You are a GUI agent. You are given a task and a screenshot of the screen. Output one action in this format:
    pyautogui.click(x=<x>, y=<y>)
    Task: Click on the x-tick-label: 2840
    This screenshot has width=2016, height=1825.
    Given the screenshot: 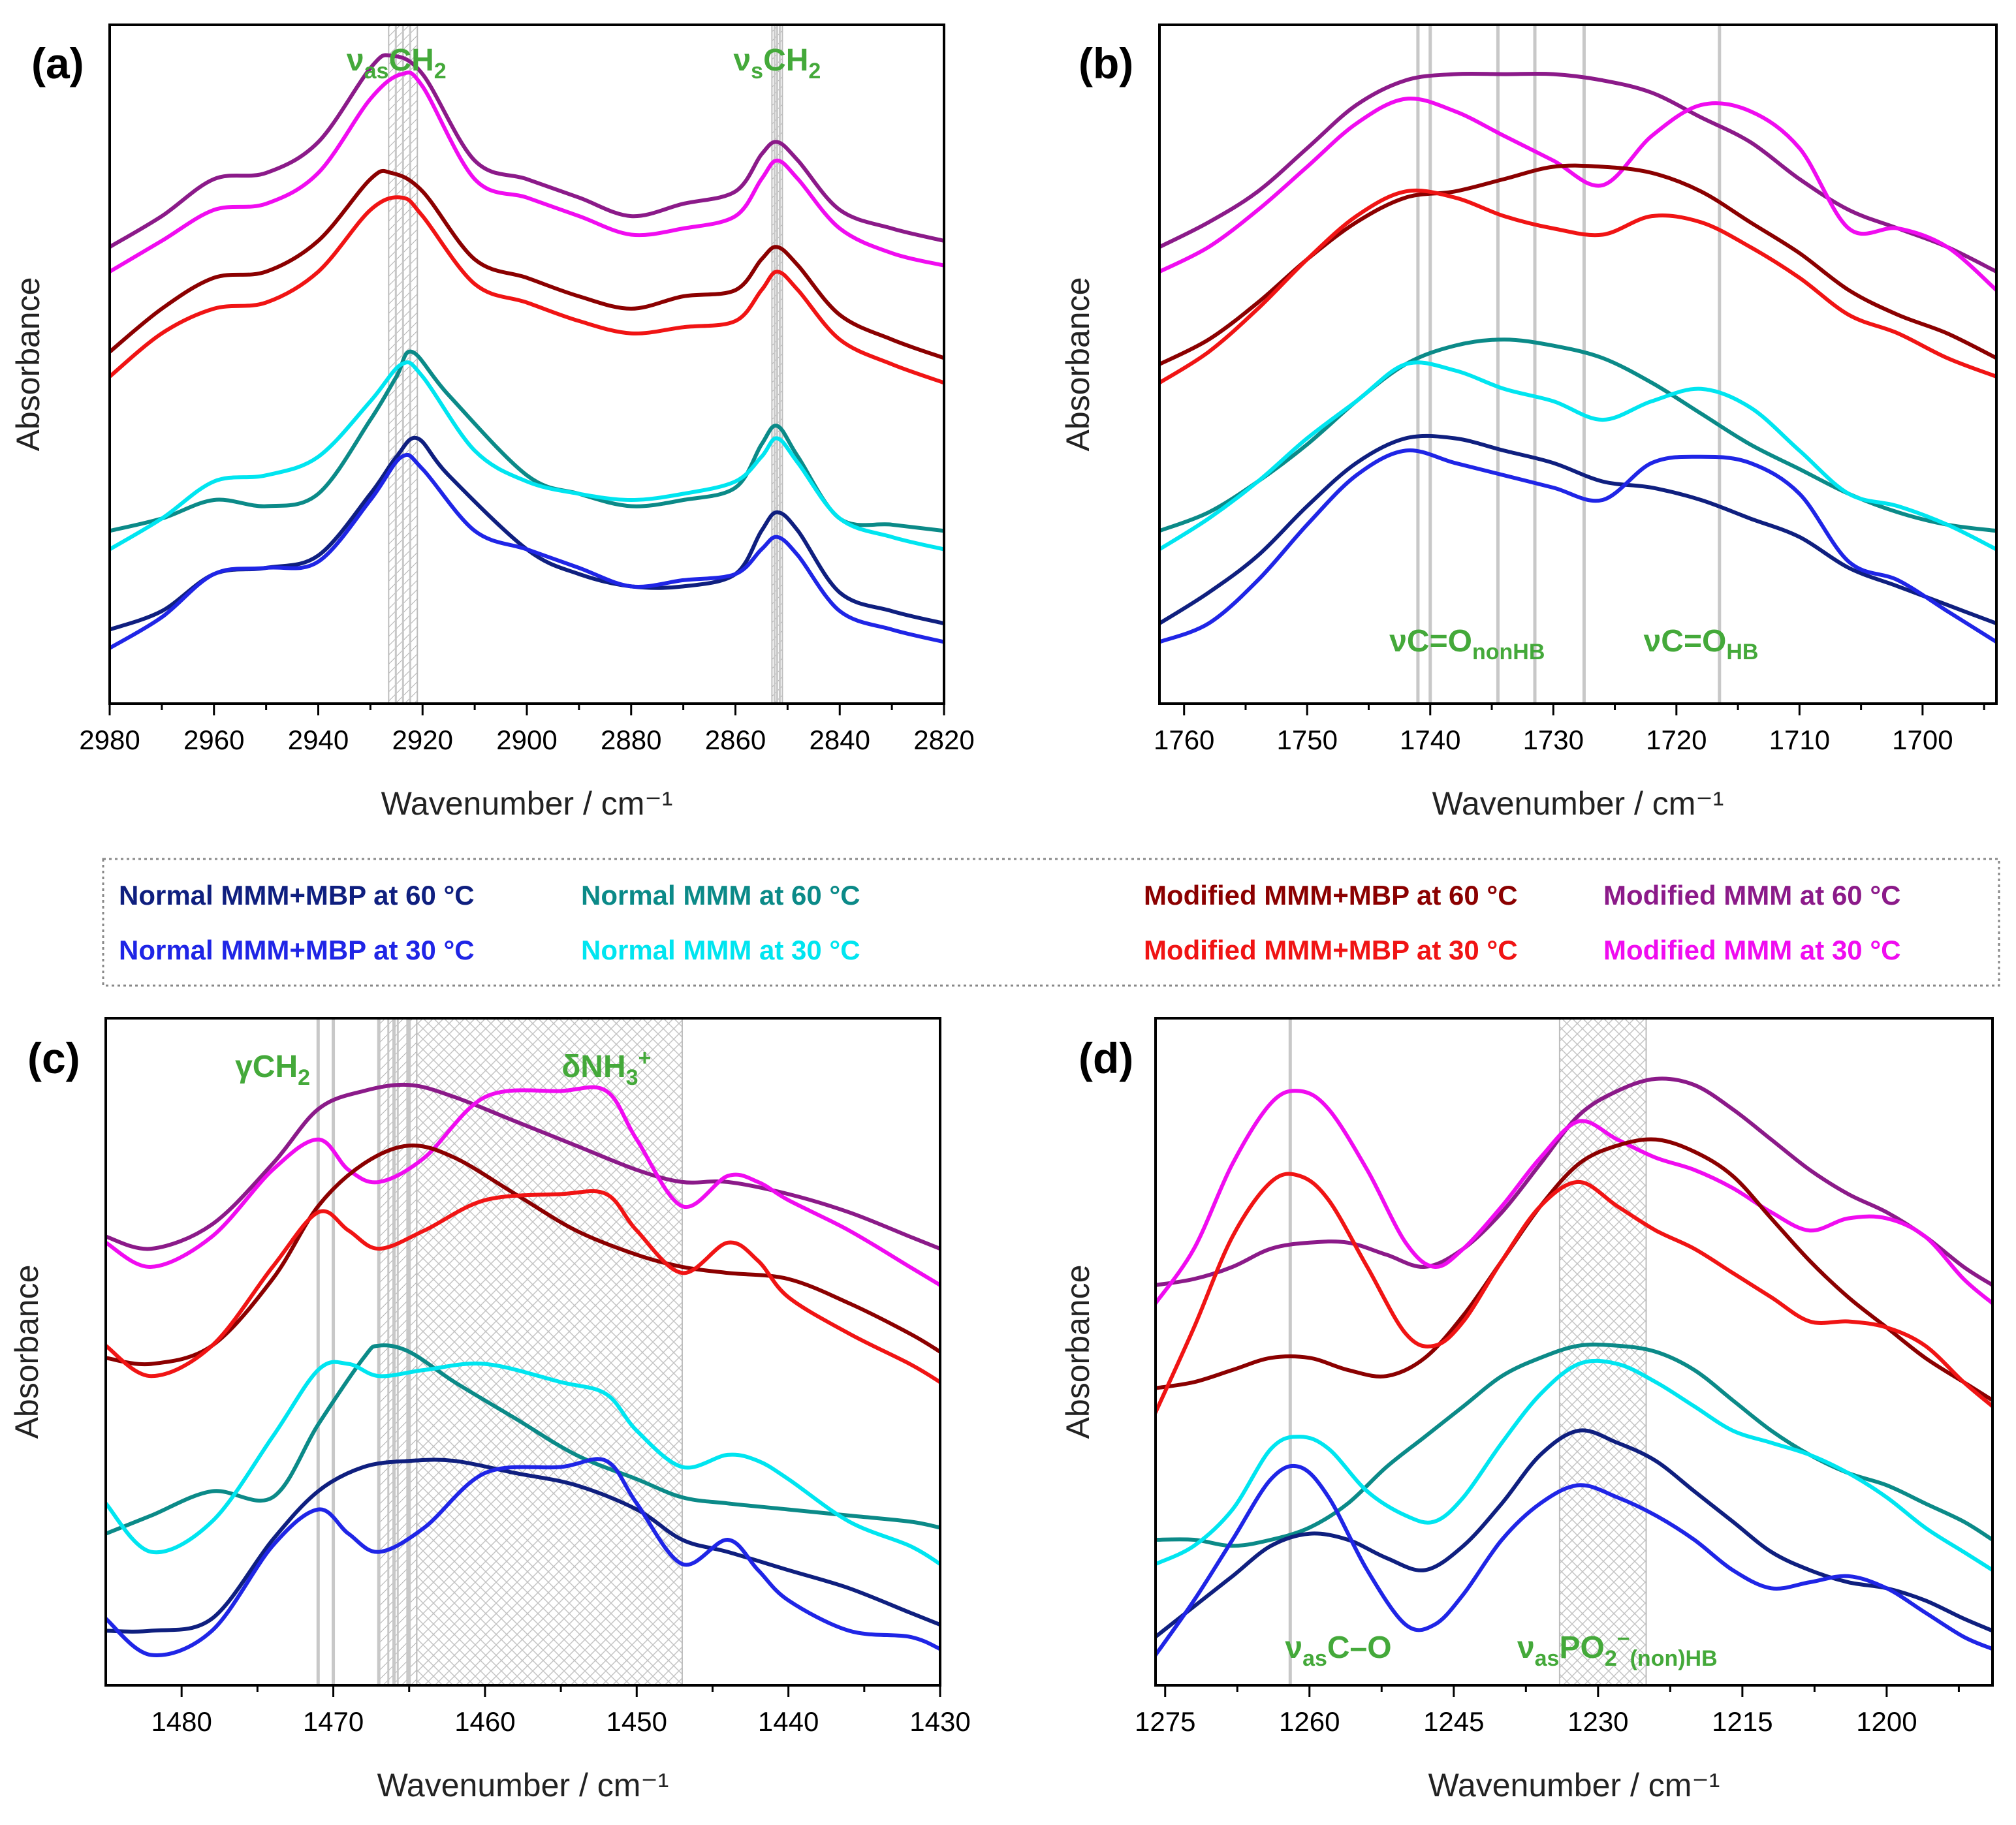 What is the action you would take?
    pyautogui.click(x=840, y=740)
    